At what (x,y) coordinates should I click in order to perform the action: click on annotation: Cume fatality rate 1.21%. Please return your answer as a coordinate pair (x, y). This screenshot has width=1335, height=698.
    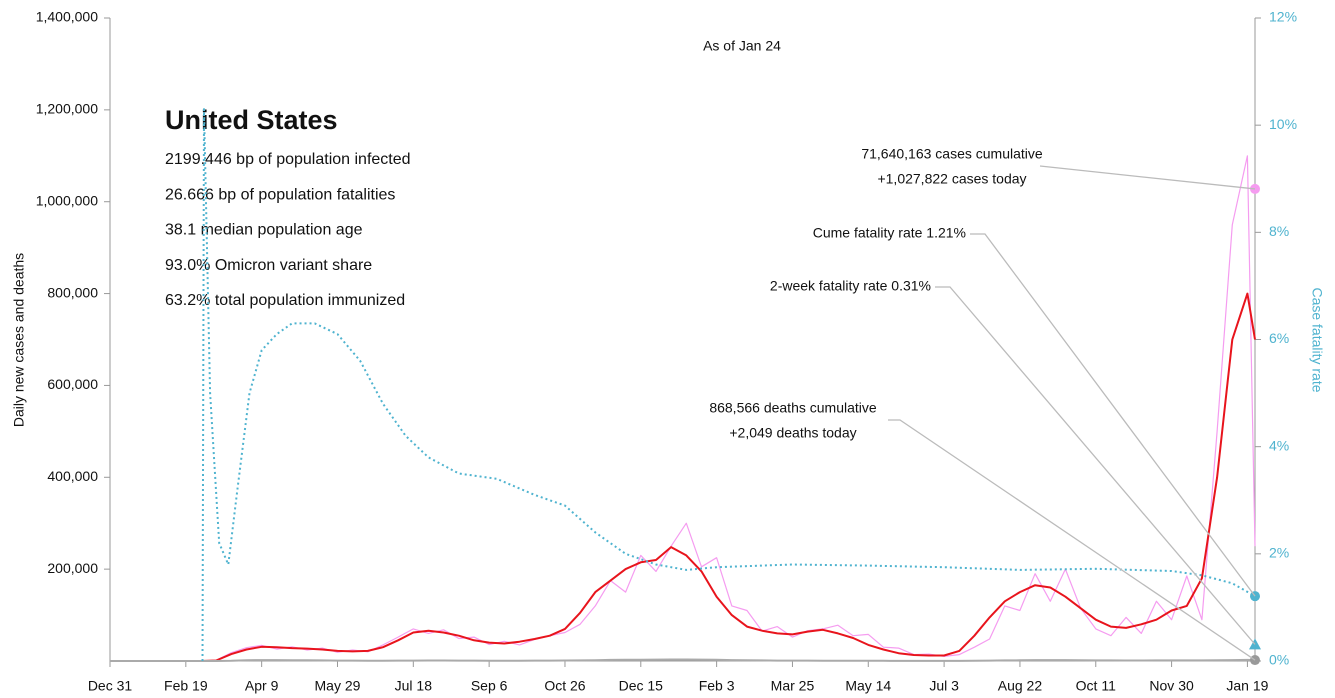
    Looking at the image, I should click on (889, 233).